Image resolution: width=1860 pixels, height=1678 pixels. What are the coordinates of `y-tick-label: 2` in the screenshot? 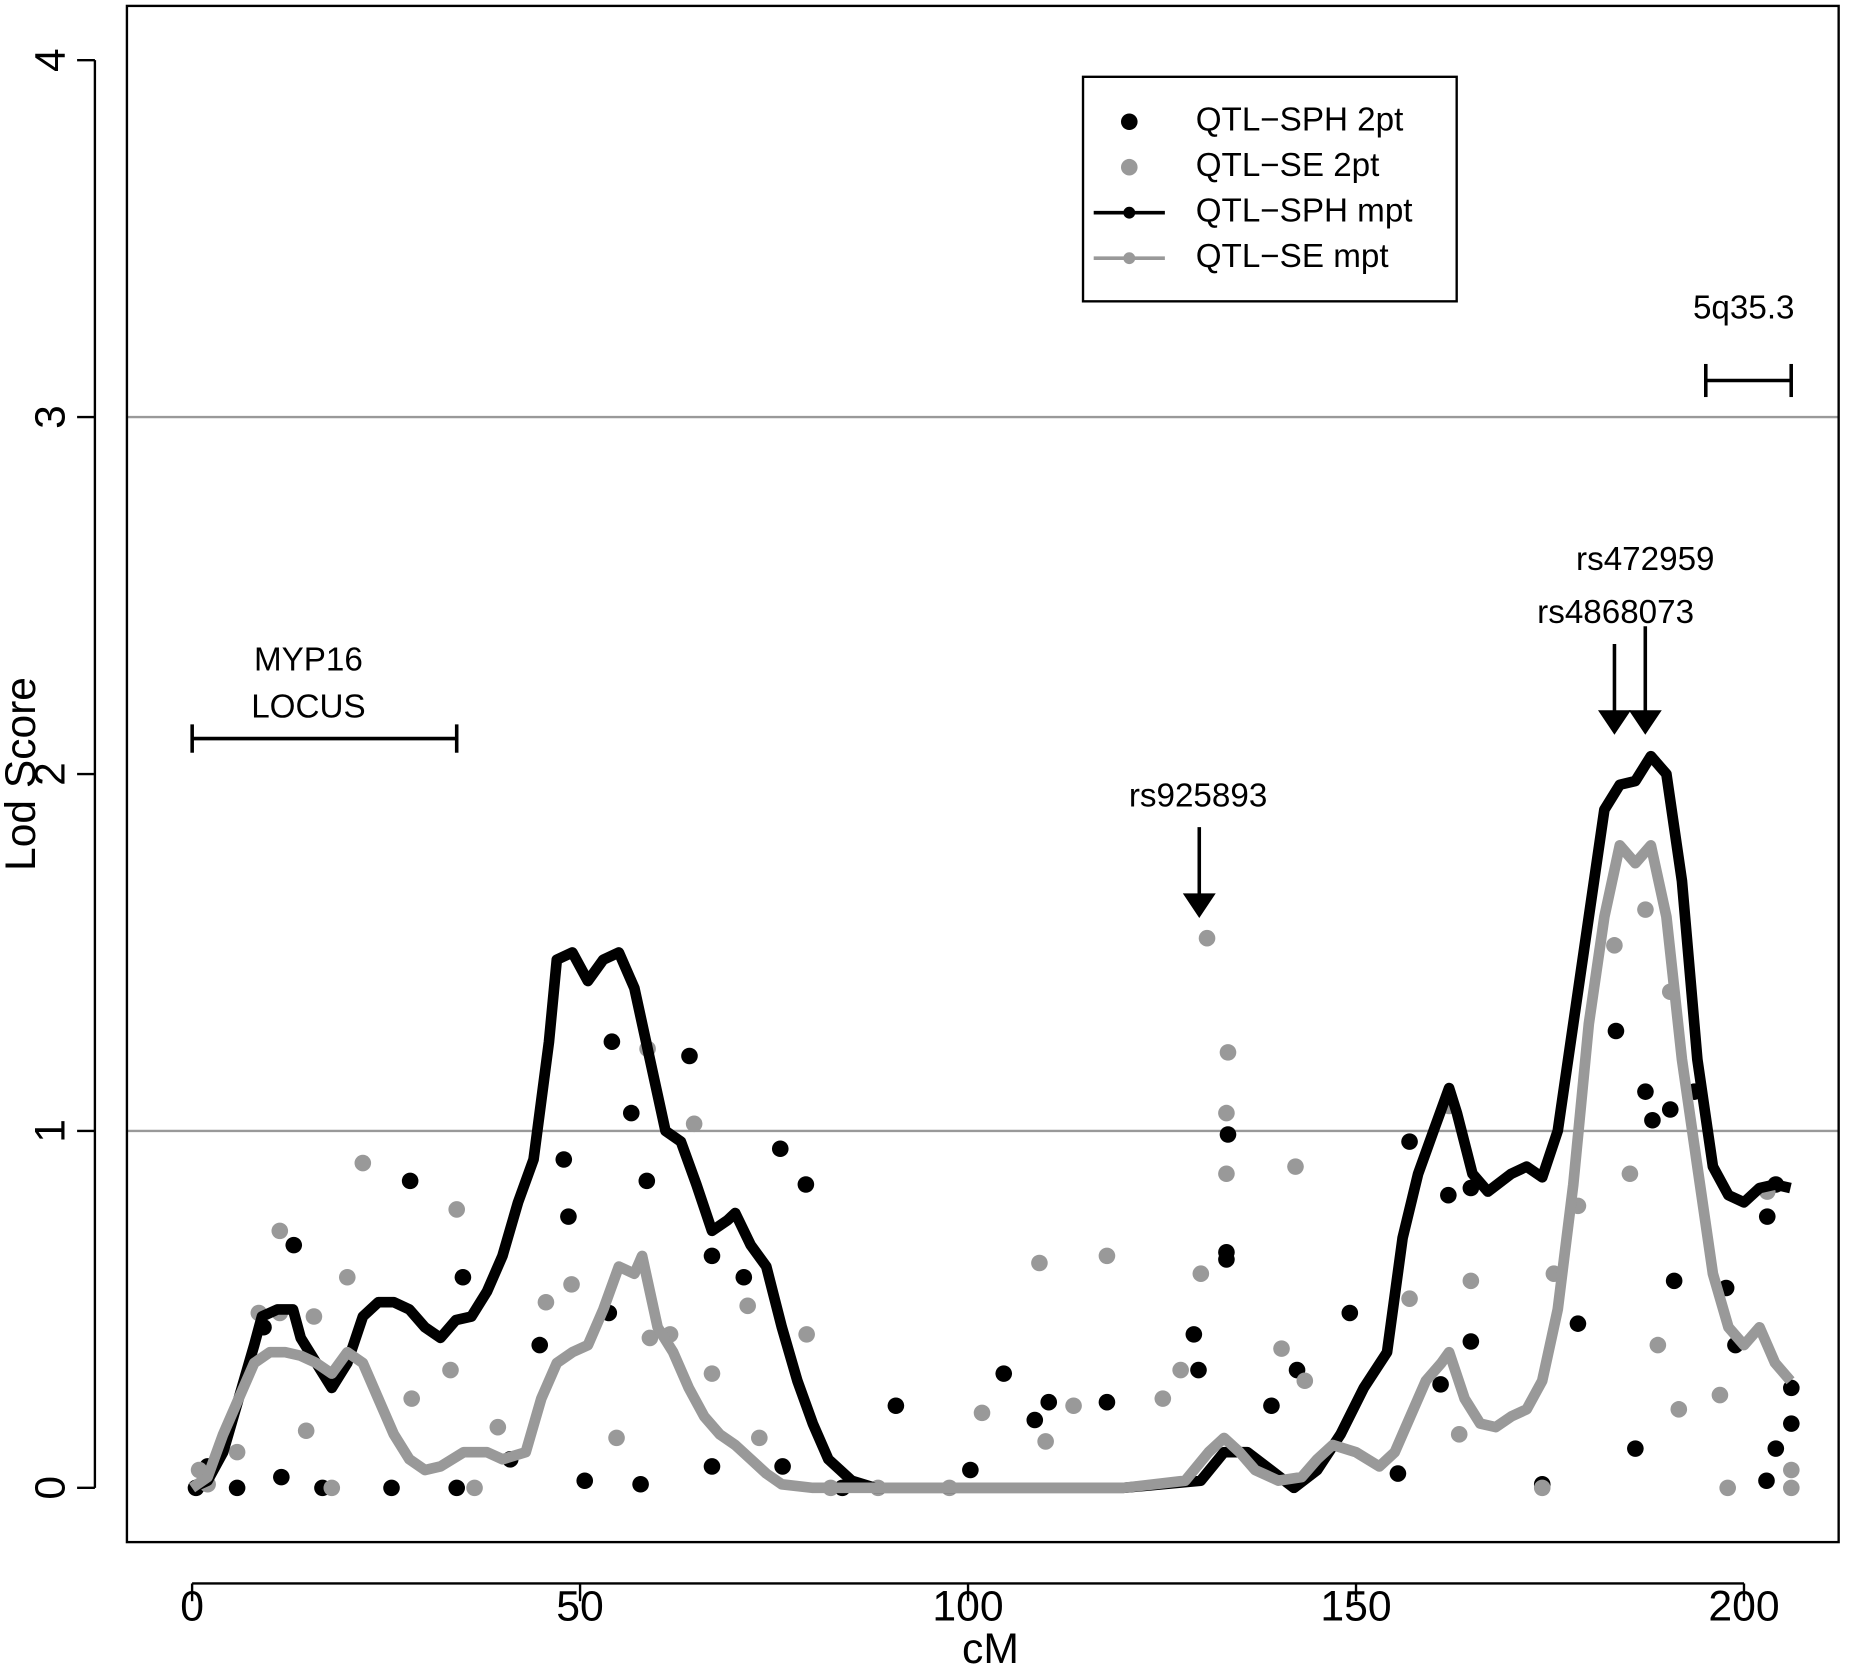 It's located at (51, 774).